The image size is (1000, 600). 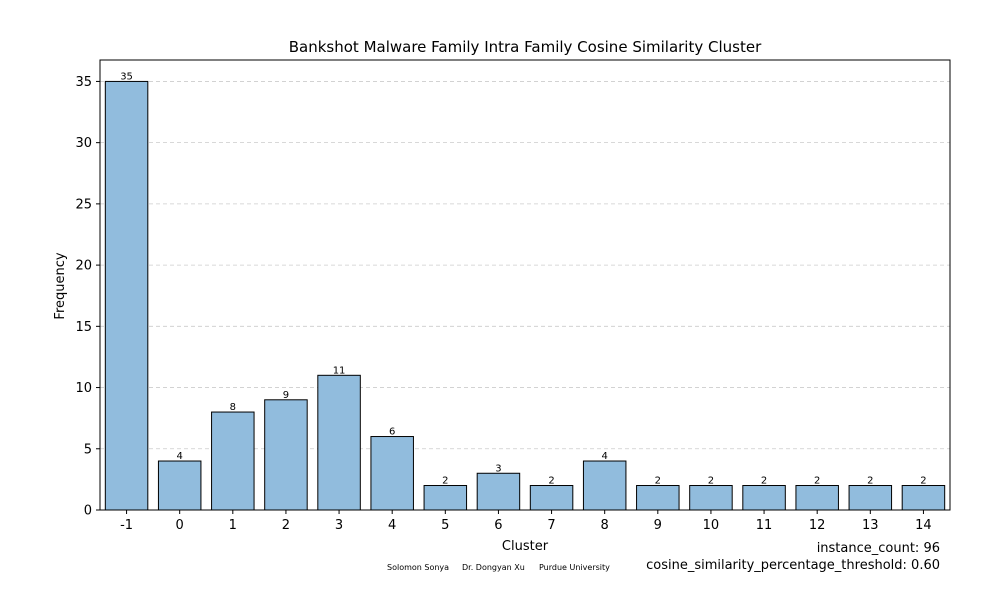 What do you see at coordinates (817, 525) in the screenshot?
I see `x-tick-label: 12` at bounding box center [817, 525].